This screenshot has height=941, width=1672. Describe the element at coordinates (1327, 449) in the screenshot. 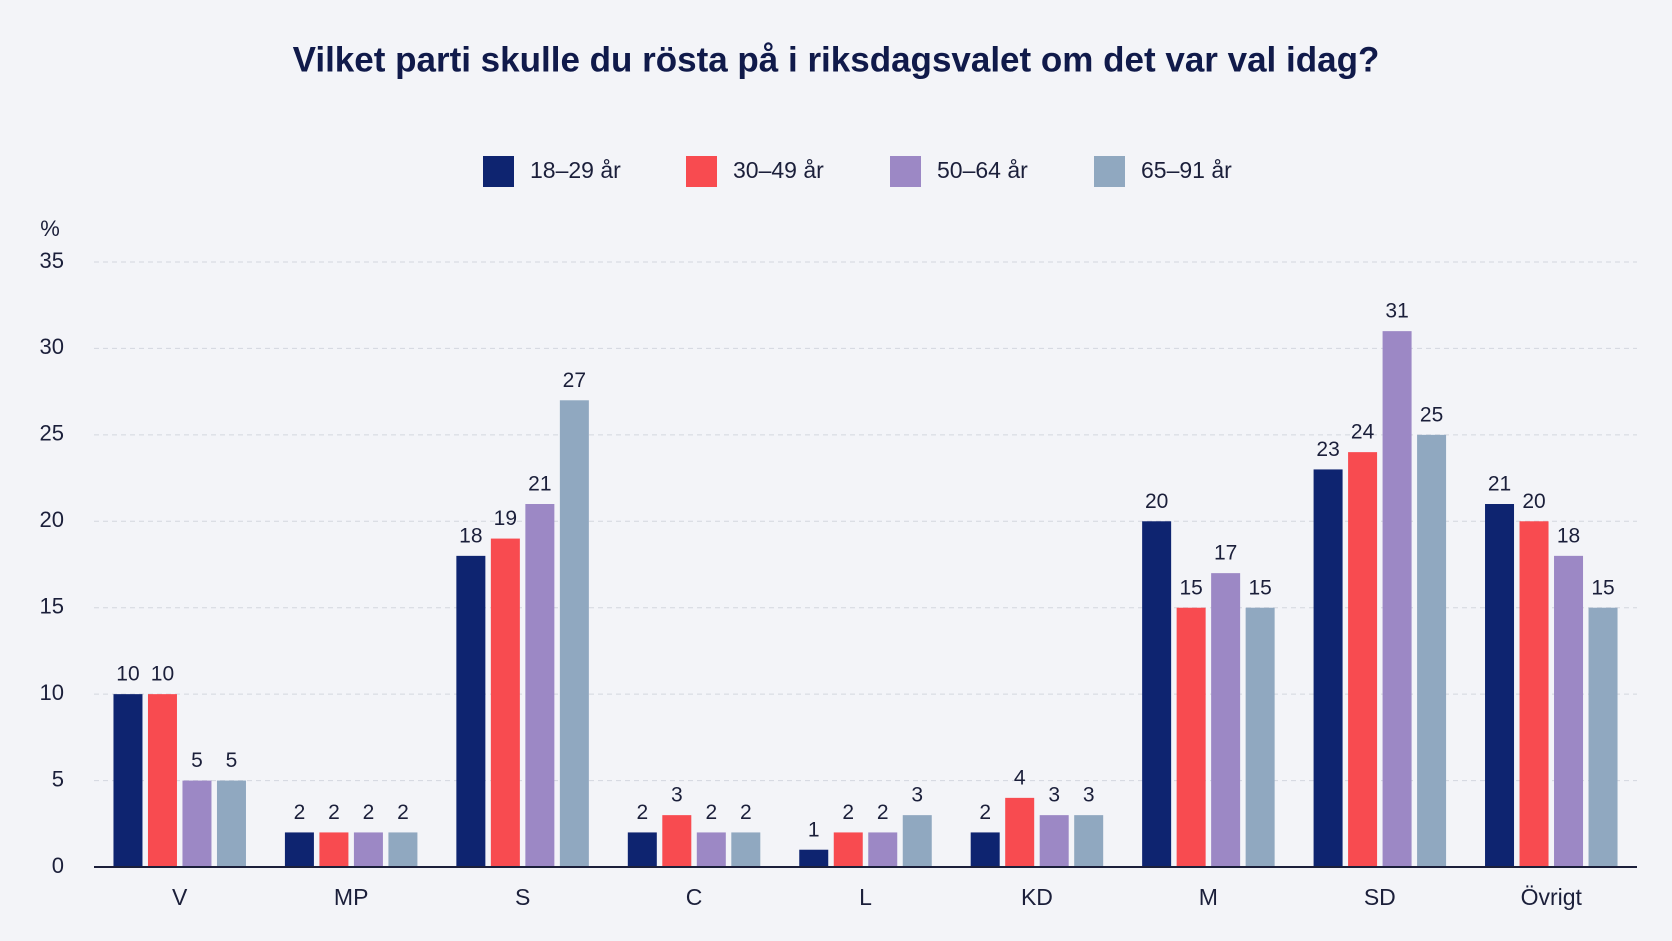

I see `value-label: 23` at that location.